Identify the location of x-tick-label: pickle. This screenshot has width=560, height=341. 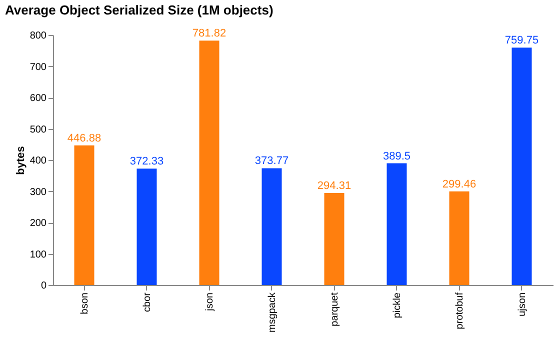
(397, 305).